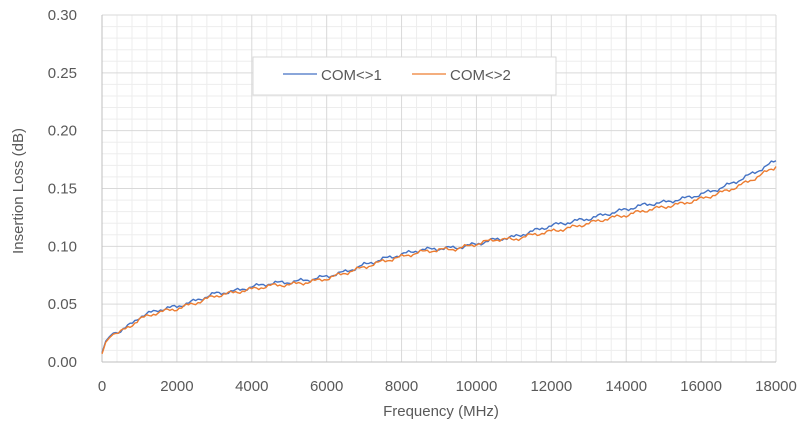 The width and height of the screenshot is (807, 430). Describe the element at coordinates (351, 75) in the screenshot. I see `legend-label-com1: COM<>1` at that location.